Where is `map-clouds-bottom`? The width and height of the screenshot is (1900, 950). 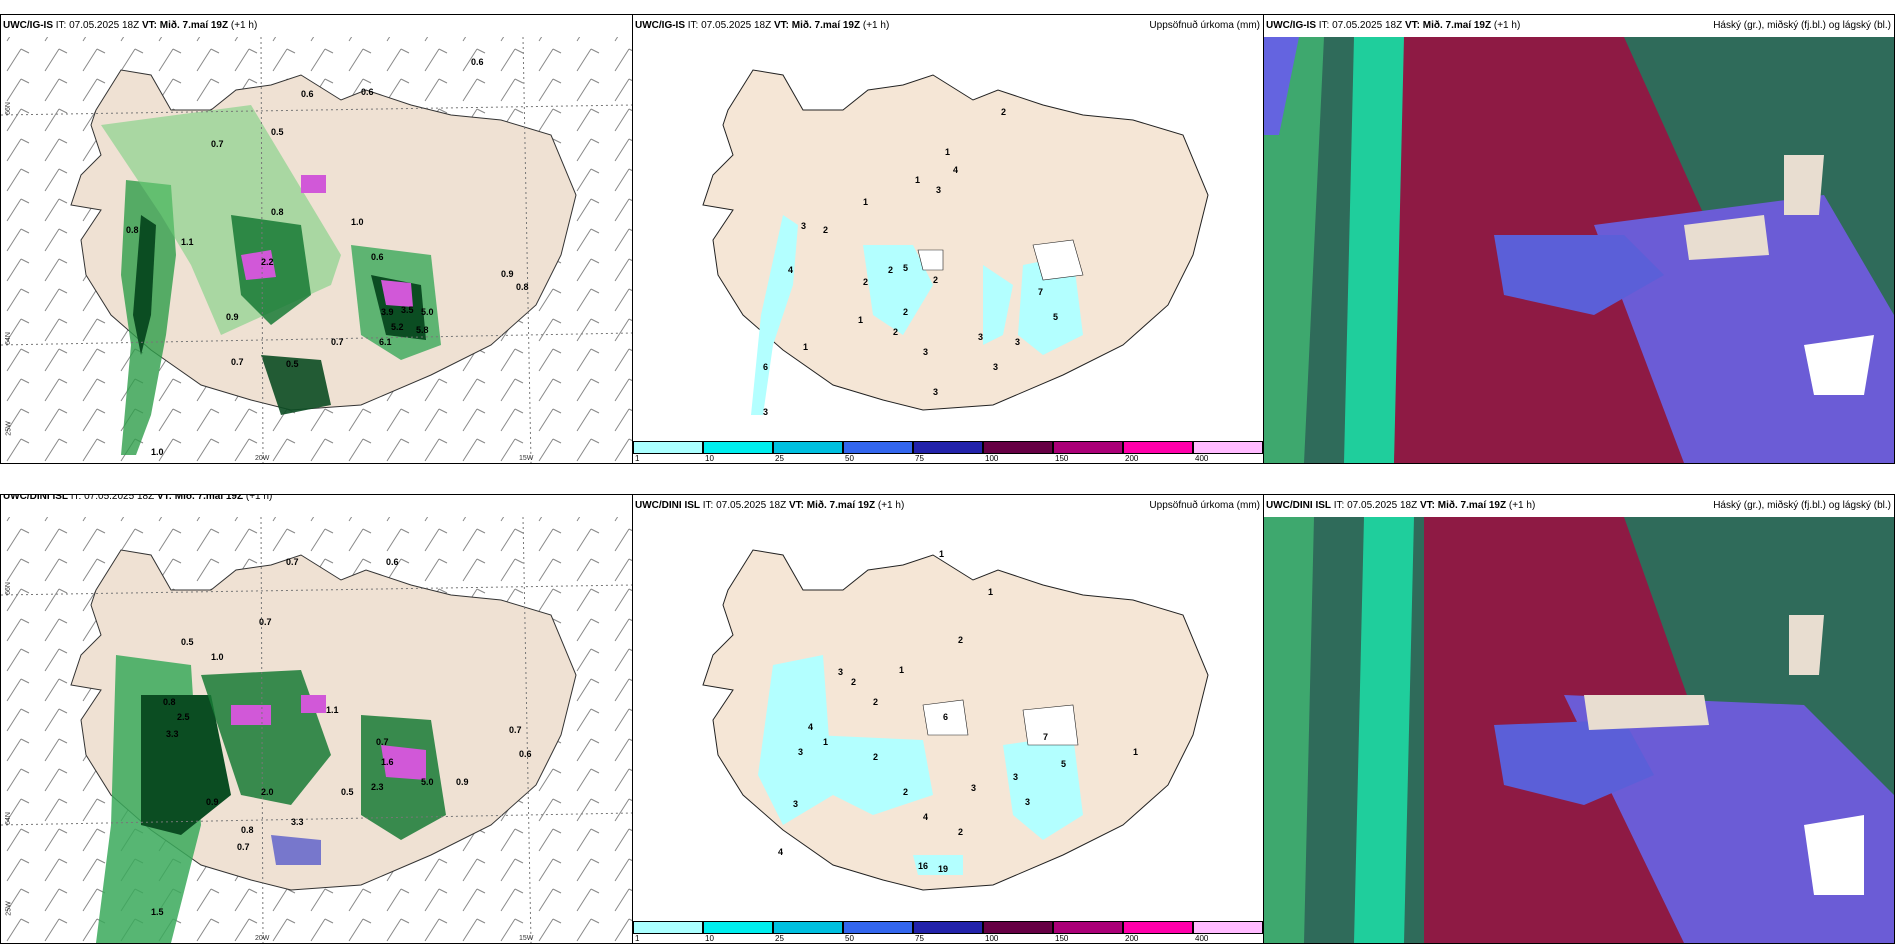 map-clouds-bottom is located at coordinates (1579, 730).